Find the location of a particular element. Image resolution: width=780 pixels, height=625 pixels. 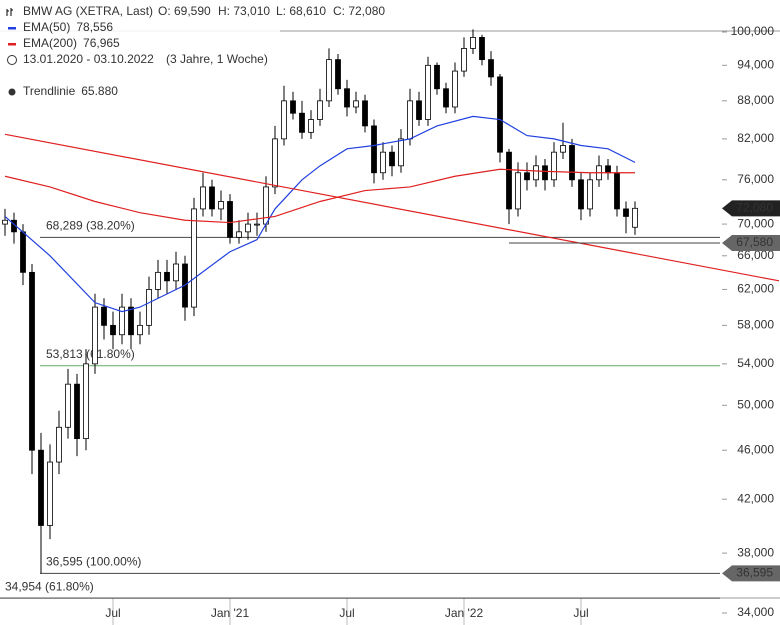

y-tick-label: 82,000 is located at coordinates (755, 138).